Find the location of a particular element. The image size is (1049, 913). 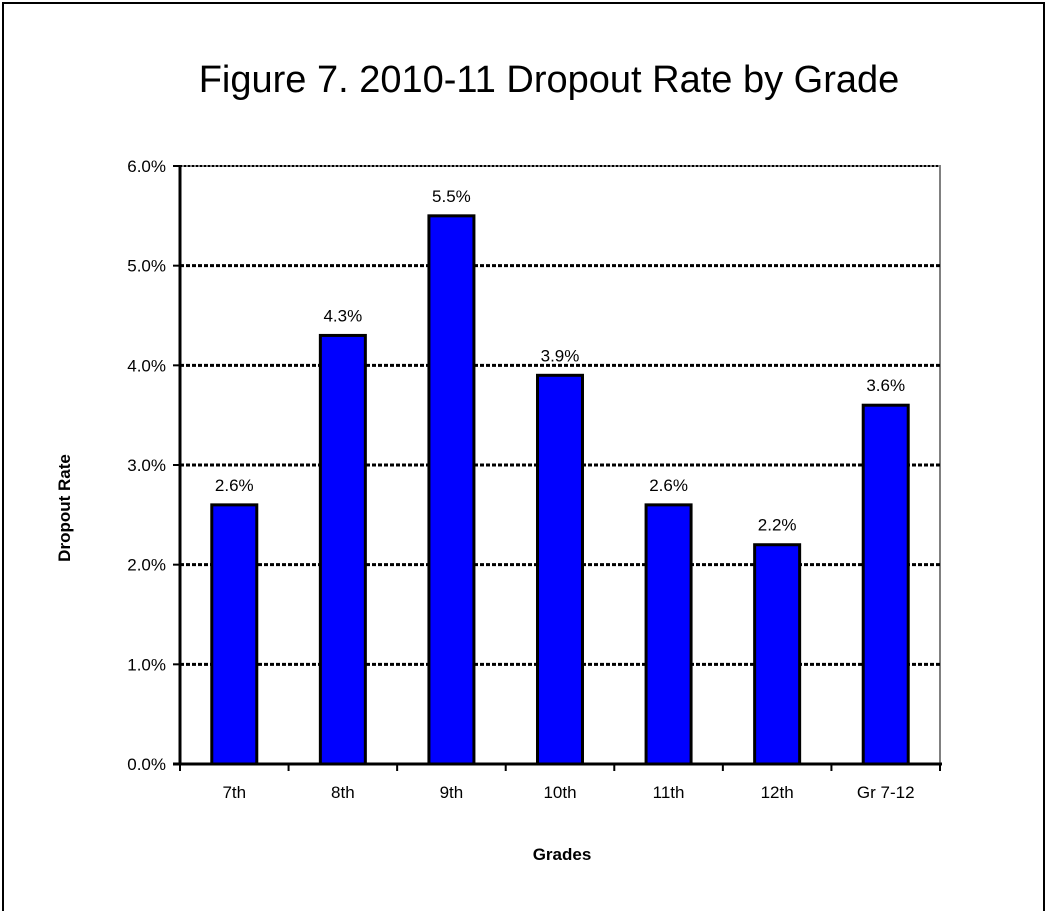

x-tick-label: 9th is located at coordinates (452, 792).